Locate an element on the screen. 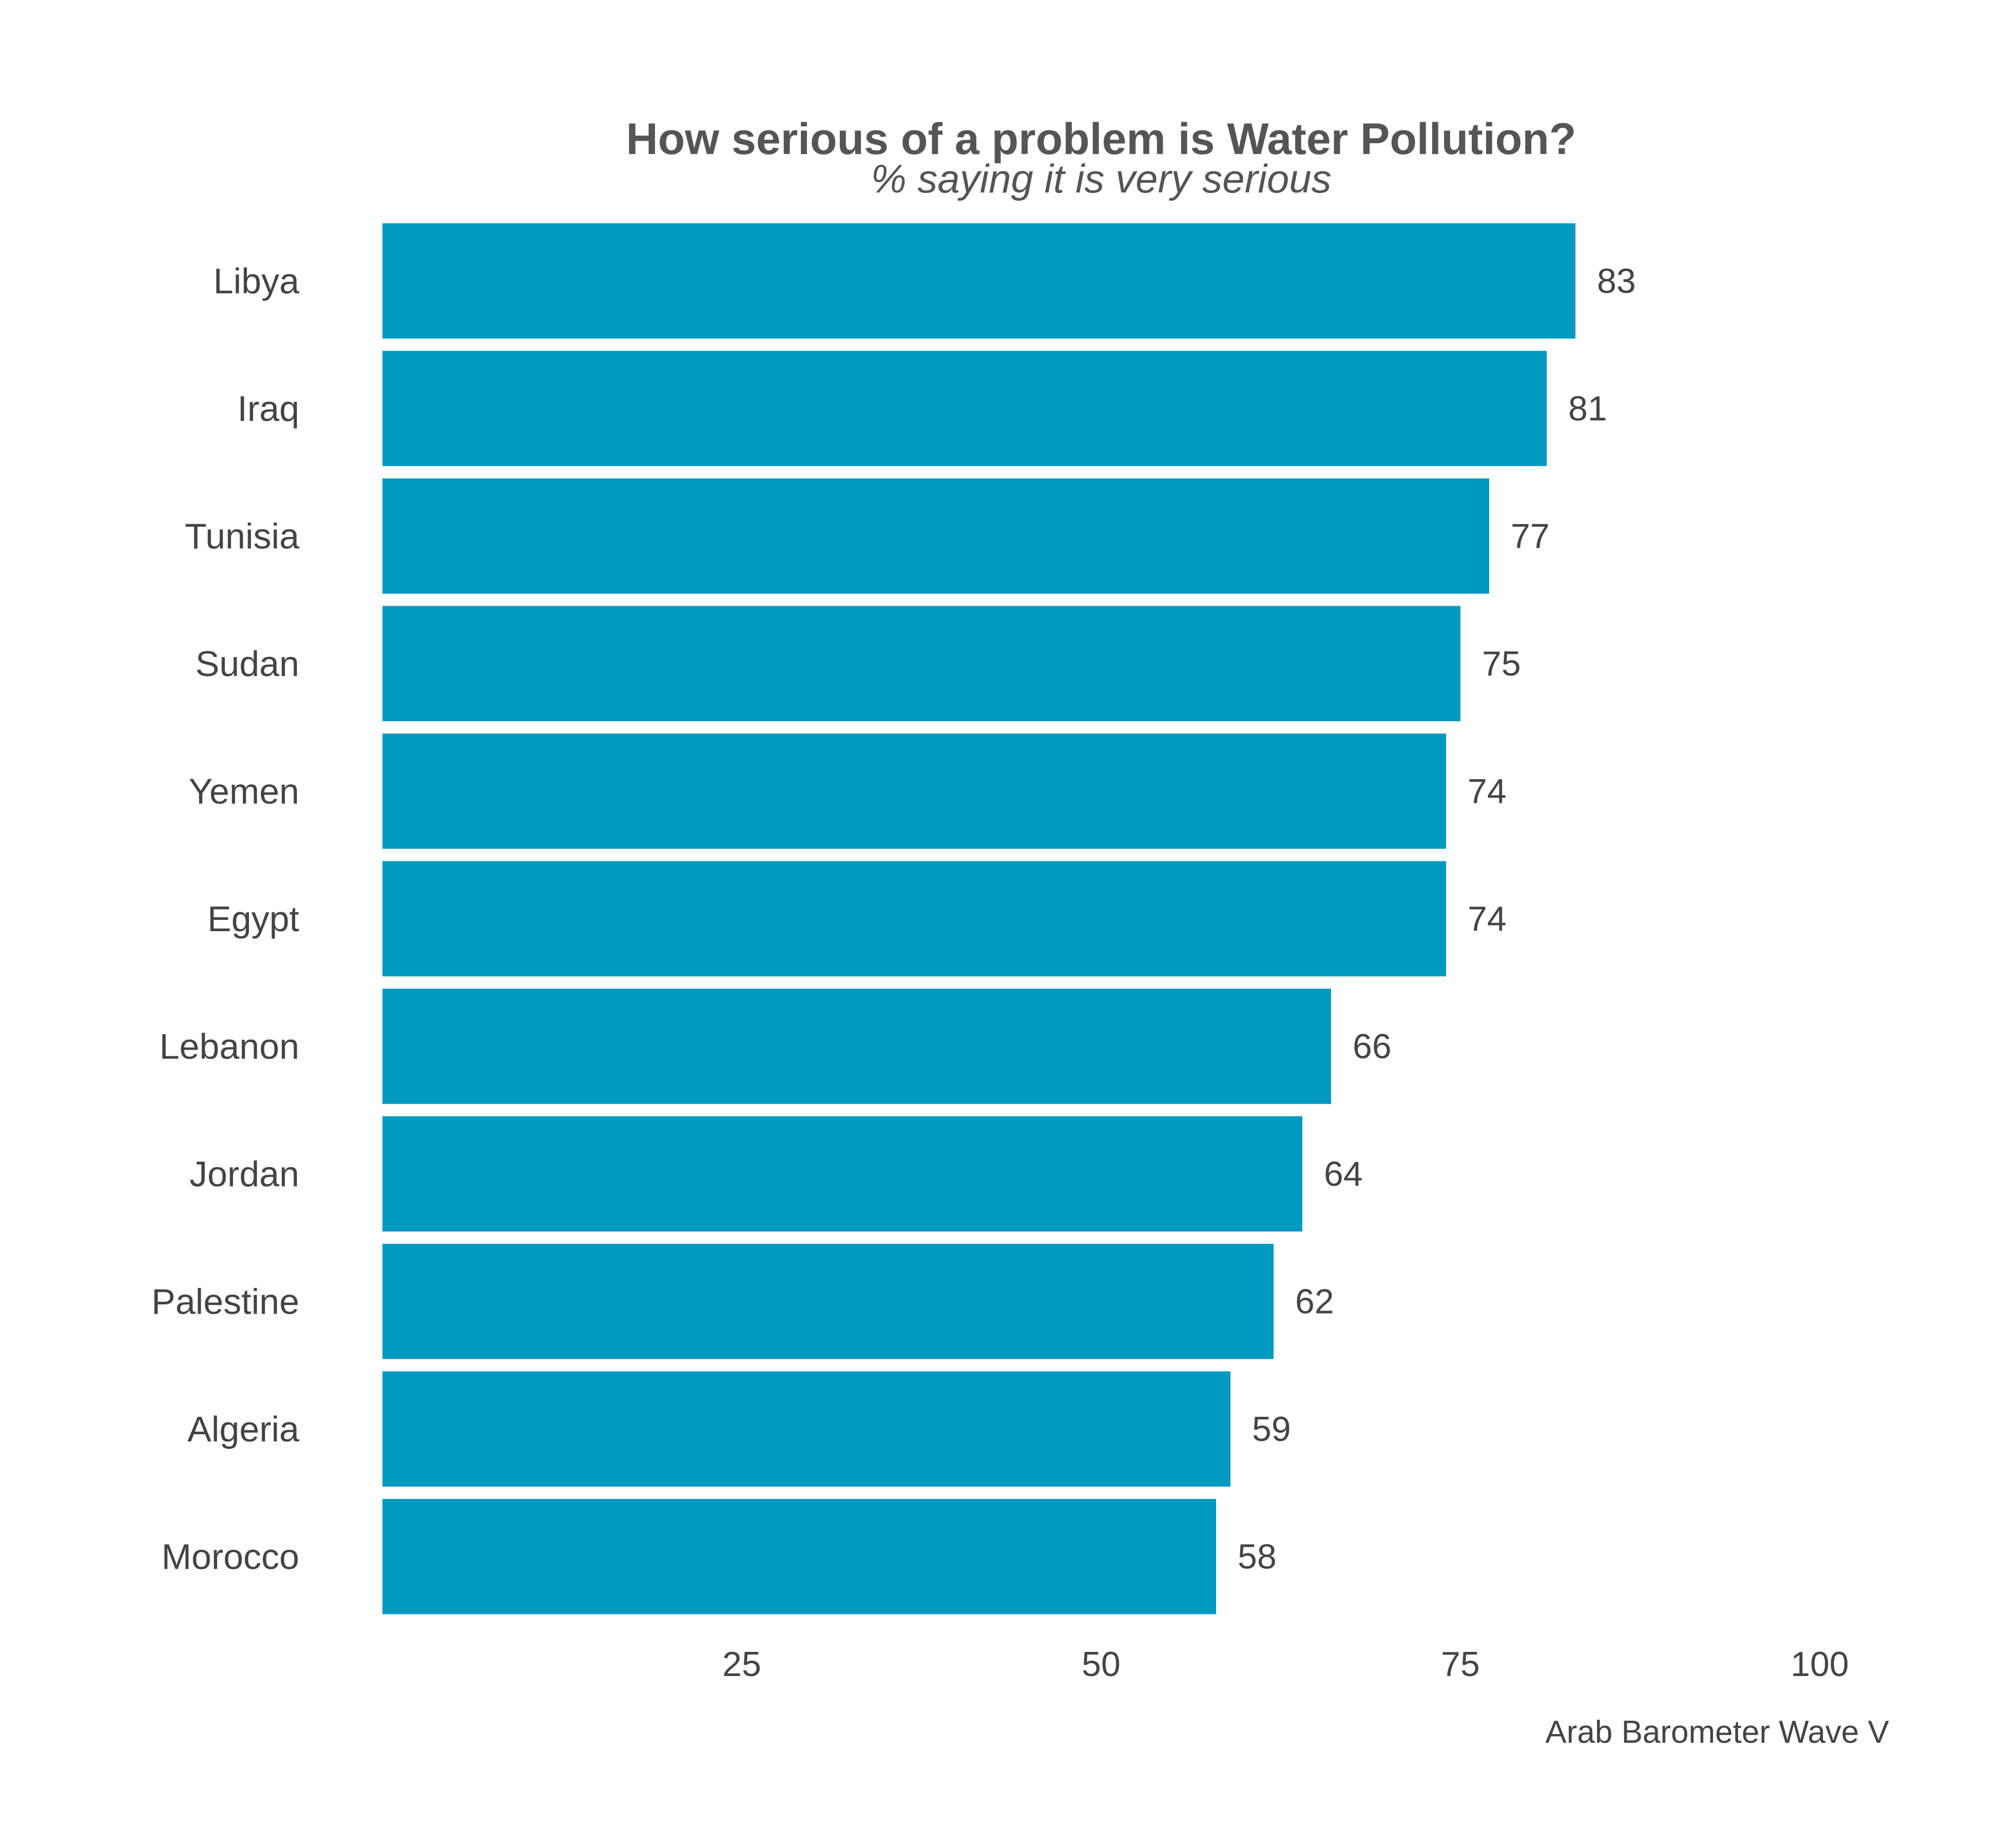  value-label: 83 is located at coordinates (1616, 280).